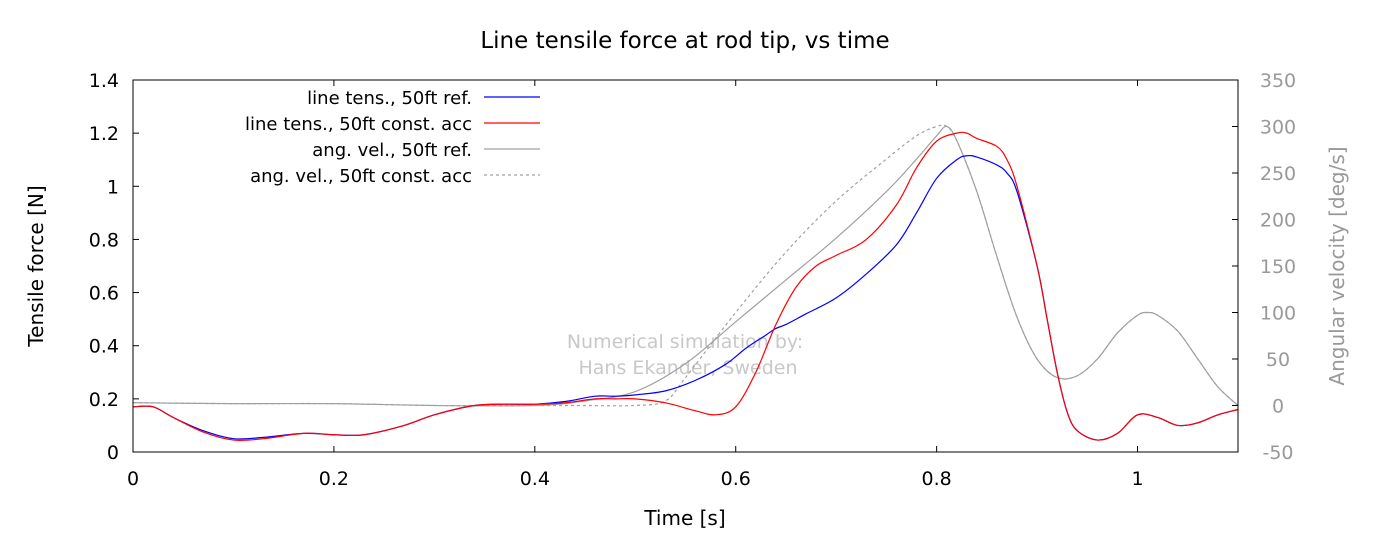 The image size is (1400, 536). What do you see at coordinates (535, 479) in the screenshot?
I see `x-tick-label: 0.4` at bounding box center [535, 479].